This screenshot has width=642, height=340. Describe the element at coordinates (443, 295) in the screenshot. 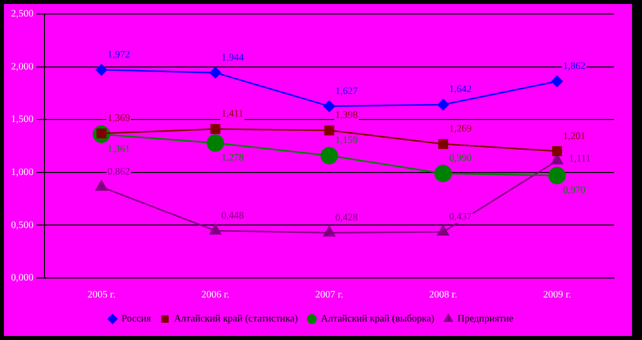

I see `x-tick-label: 2008 г.` at that location.